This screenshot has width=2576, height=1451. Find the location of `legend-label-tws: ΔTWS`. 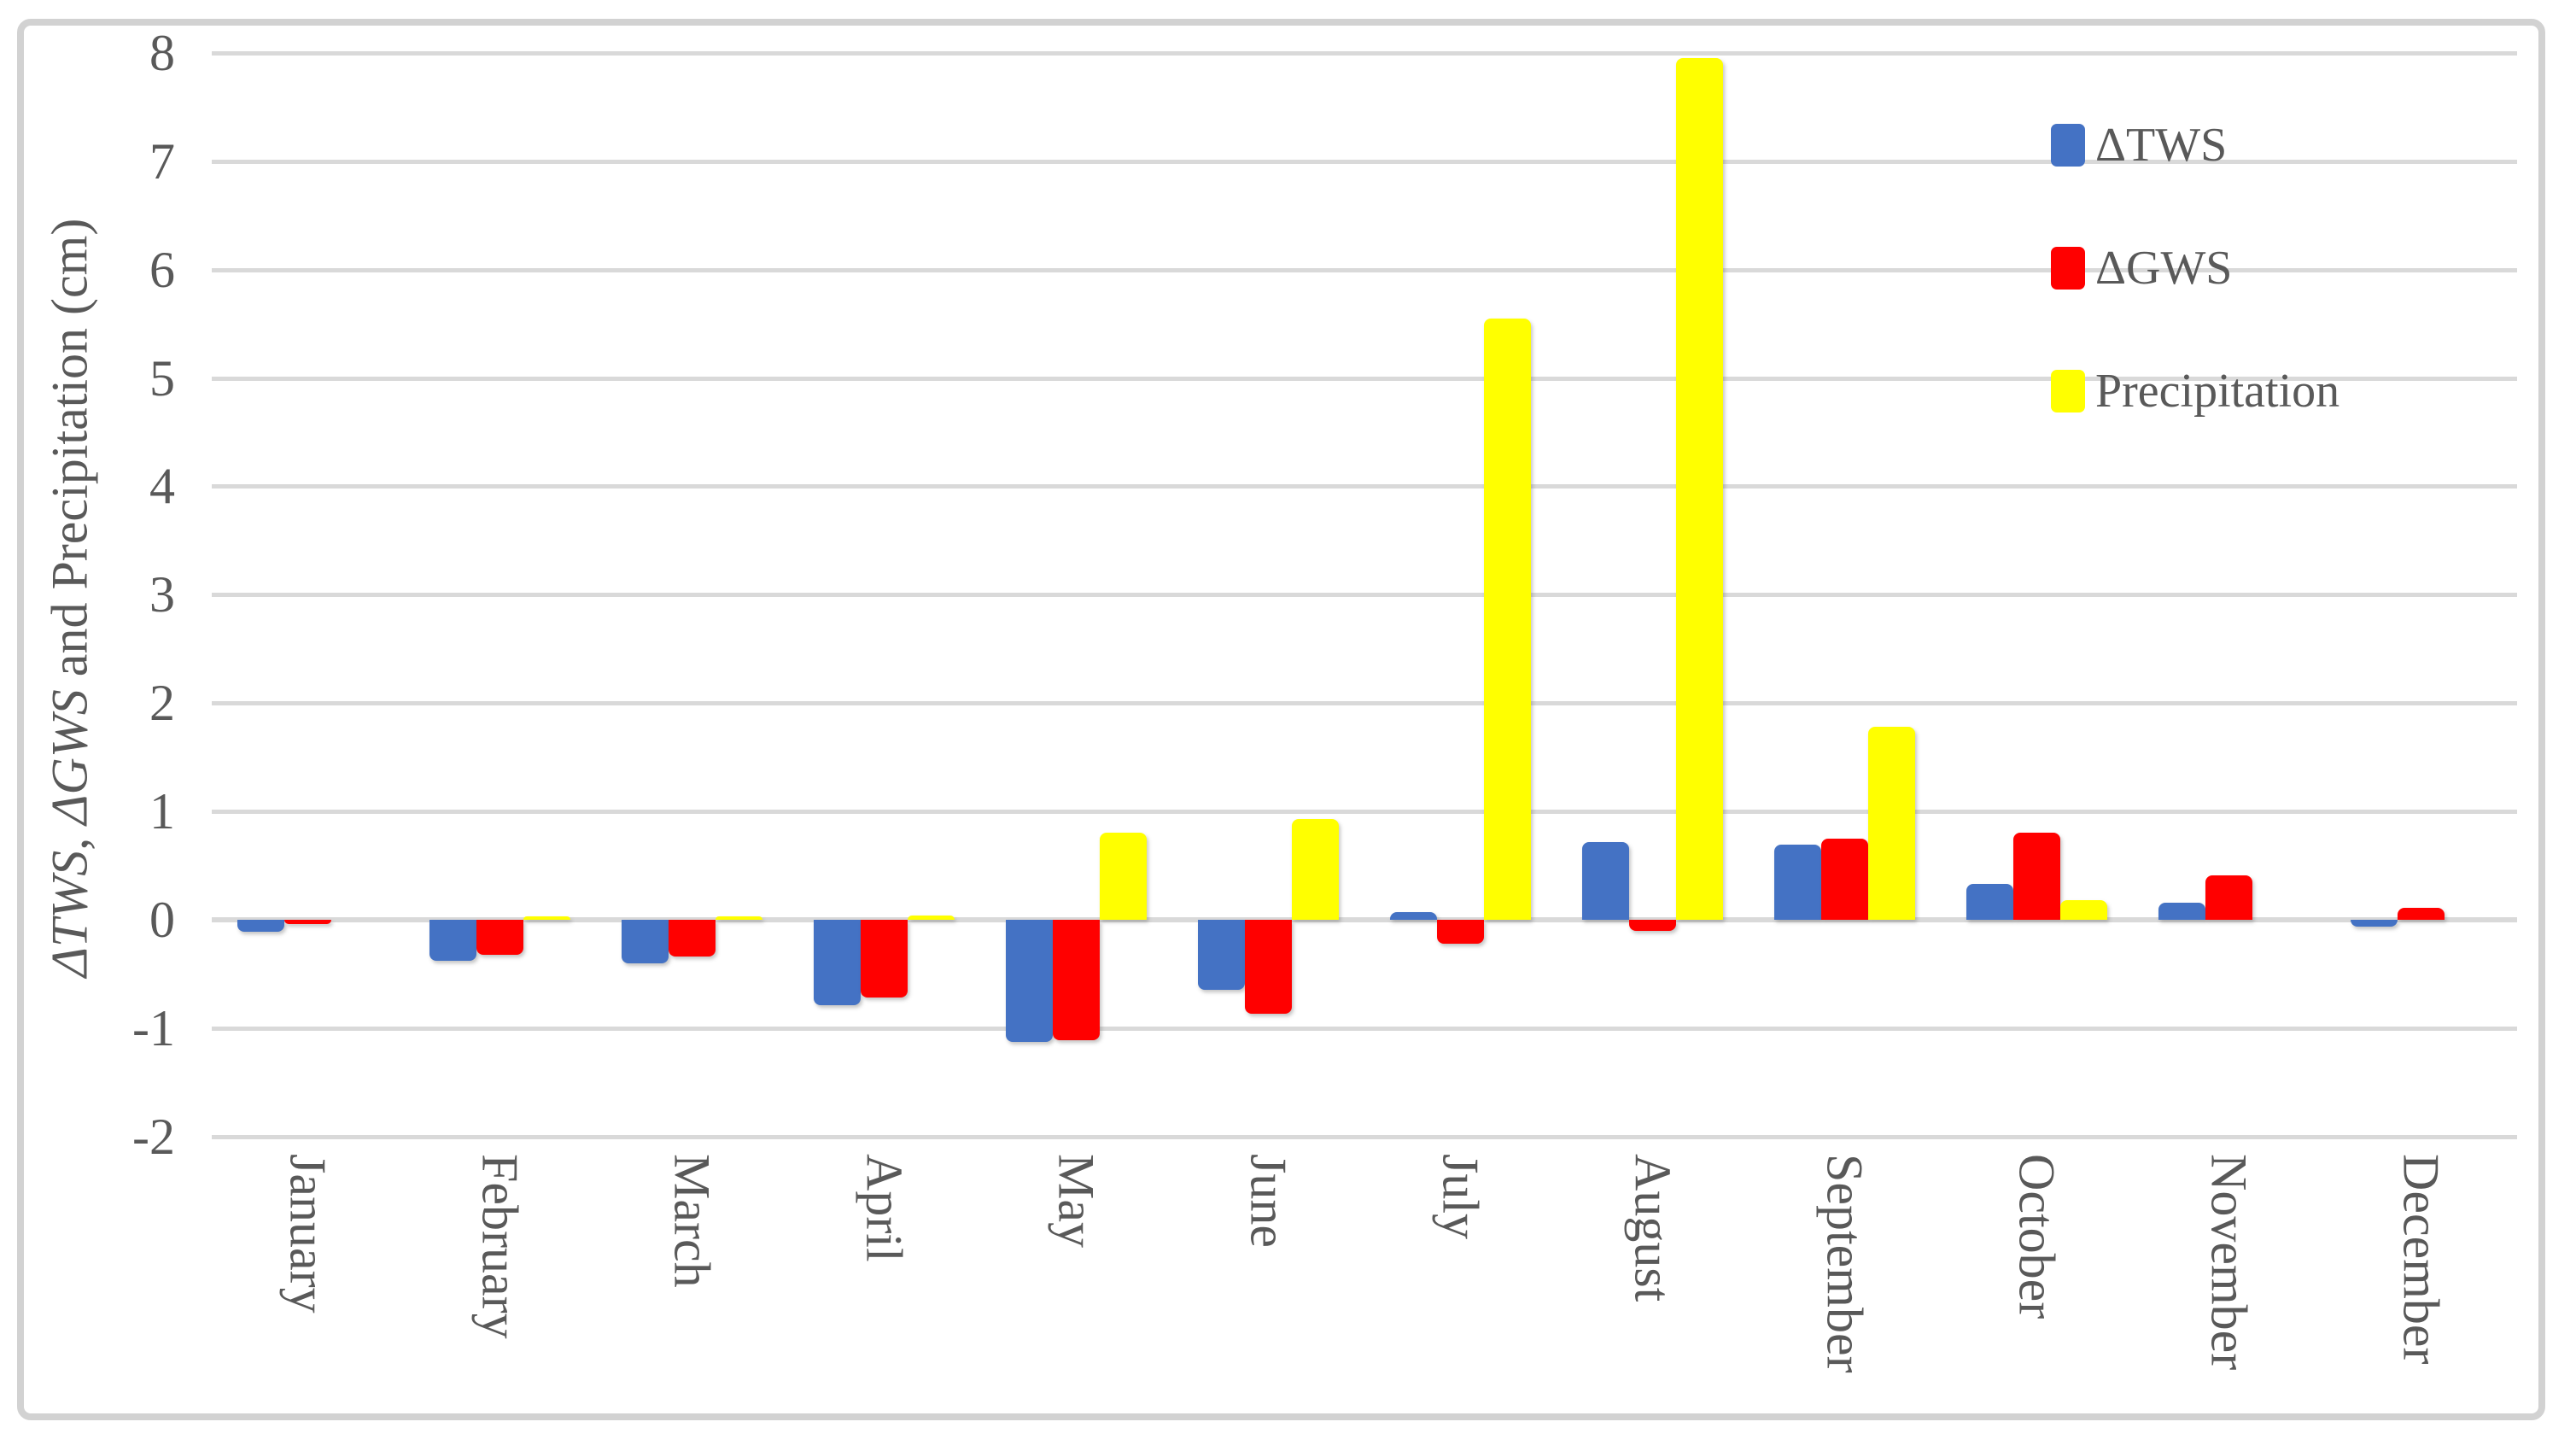

legend-label-tws: ΔTWS is located at coordinates (2161, 145).